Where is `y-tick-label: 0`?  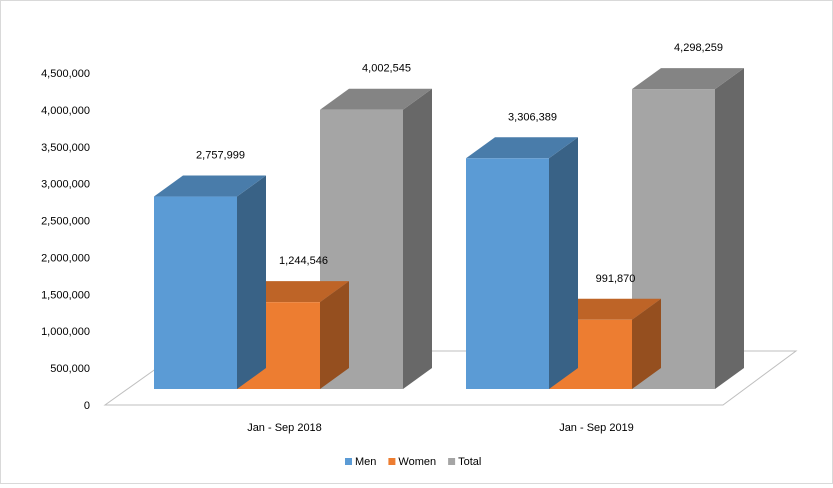
y-tick-label: 0 is located at coordinates (87, 406).